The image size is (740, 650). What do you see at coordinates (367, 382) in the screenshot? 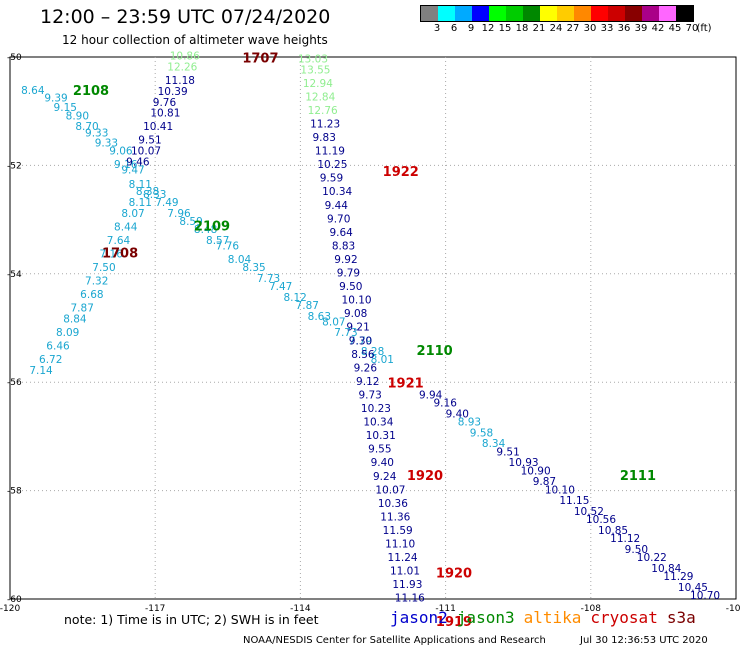
I see `wave-height-value: 9.12` at bounding box center [367, 382].